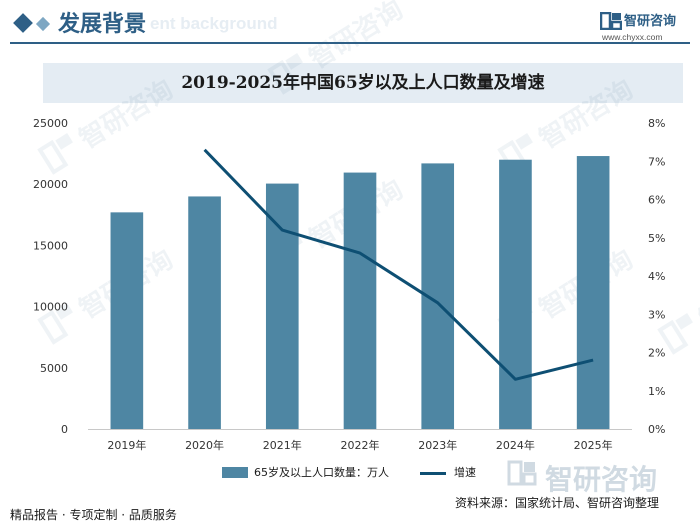 The image size is (700, 527). Describe the element at coordinates (50, 184) in the screenshot. I see `y-tick-label: 20000` at that location.